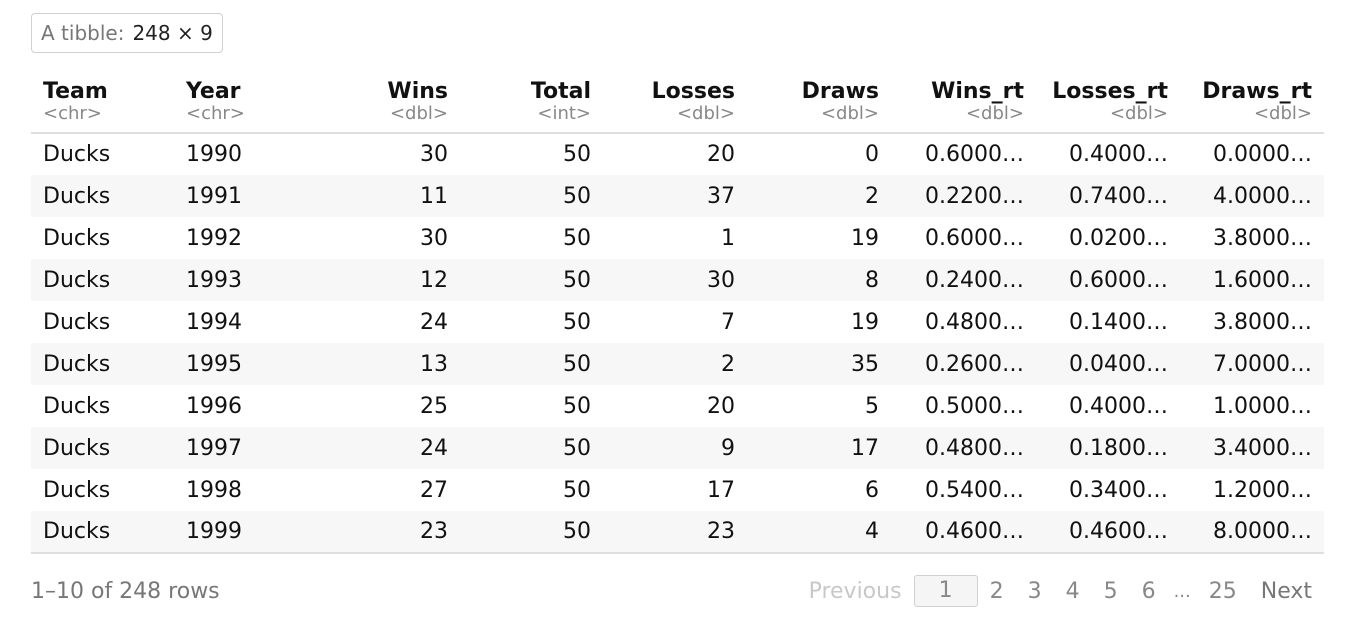 This screenshot has height=630, width=1358. What do you see at coordinates (214, 154) in the screenshot?
I see `cell-year: 1990` at bounding box center [214, 154].